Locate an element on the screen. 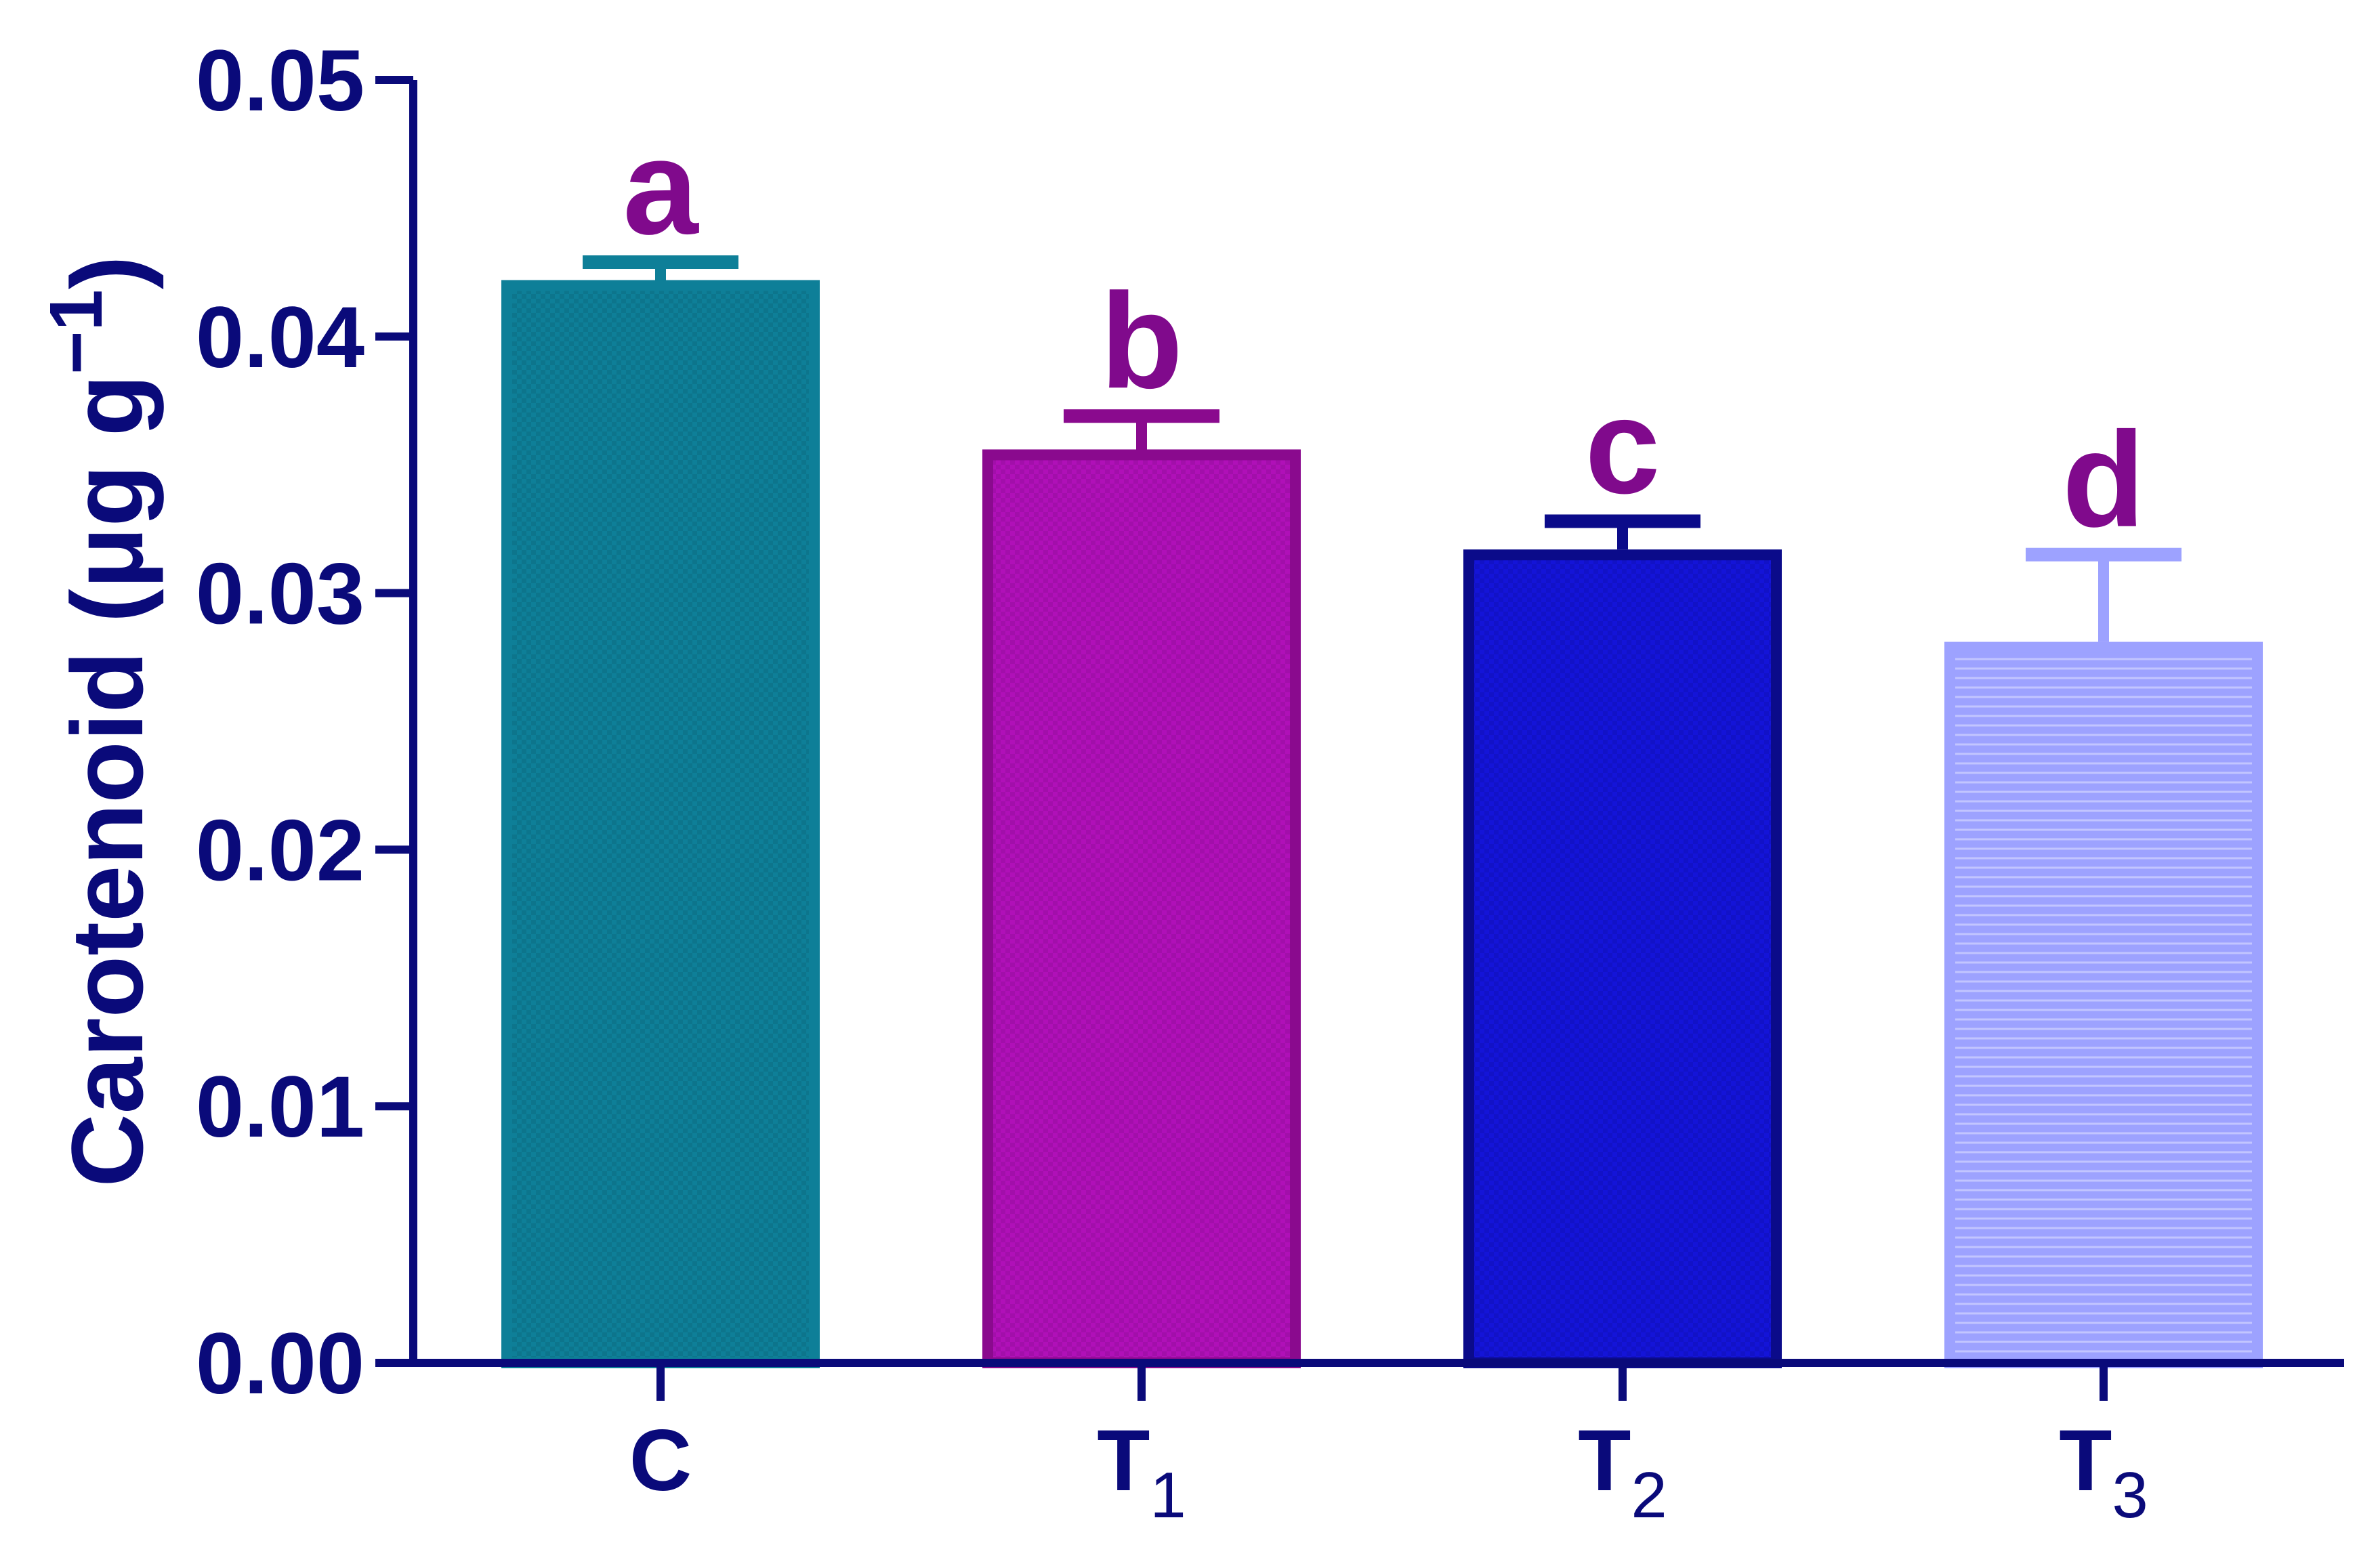  significance-letter-1: a is located at coordinates (661, 187).